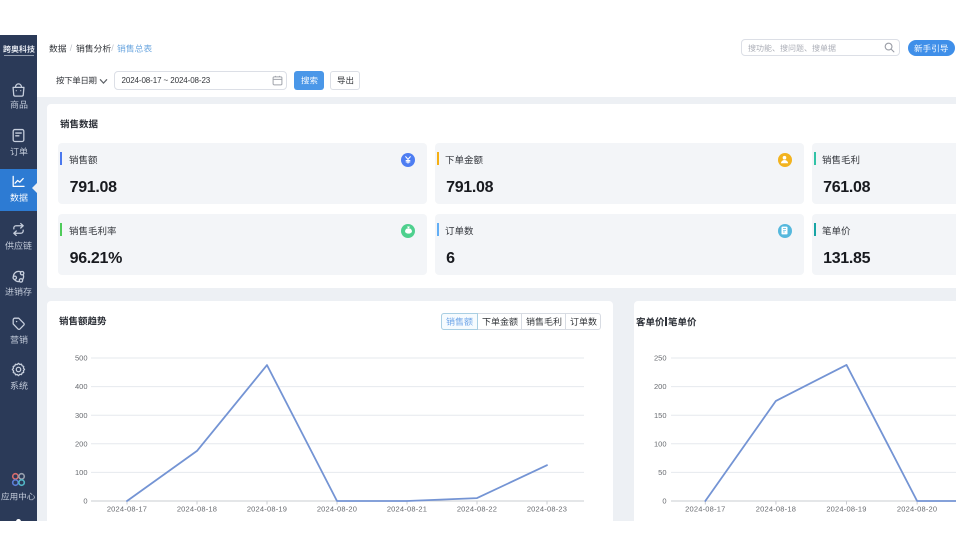 The height and width of the screenshot is (557, 956). I want to click on svg-text: 50, so click(662, 472).